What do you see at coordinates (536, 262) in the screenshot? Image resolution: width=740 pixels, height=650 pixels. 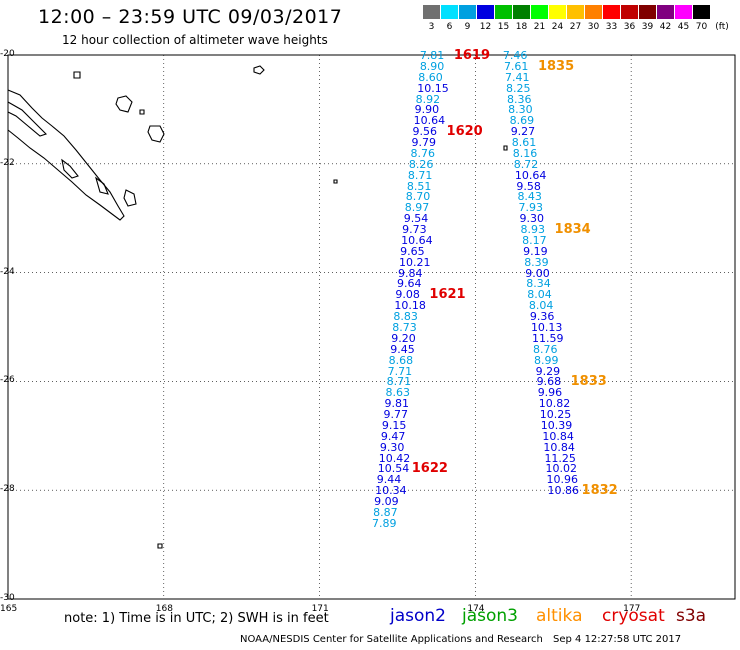 I see `swh-value: 8.39` at bounding box center [536, 262].